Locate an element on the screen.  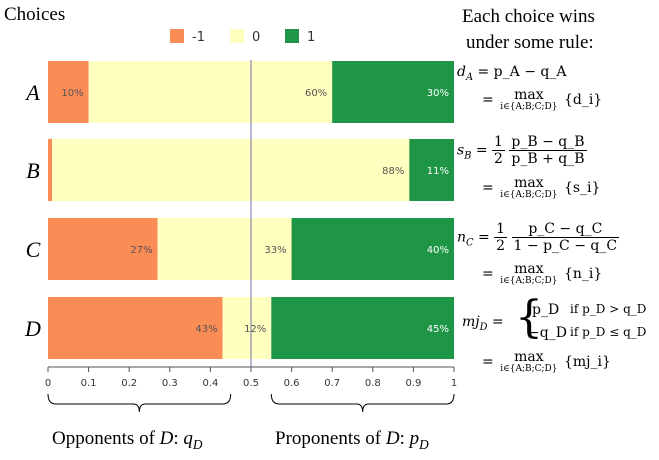
x-tick-label-0.6: 0.6 is located at coordinates (292, 383).